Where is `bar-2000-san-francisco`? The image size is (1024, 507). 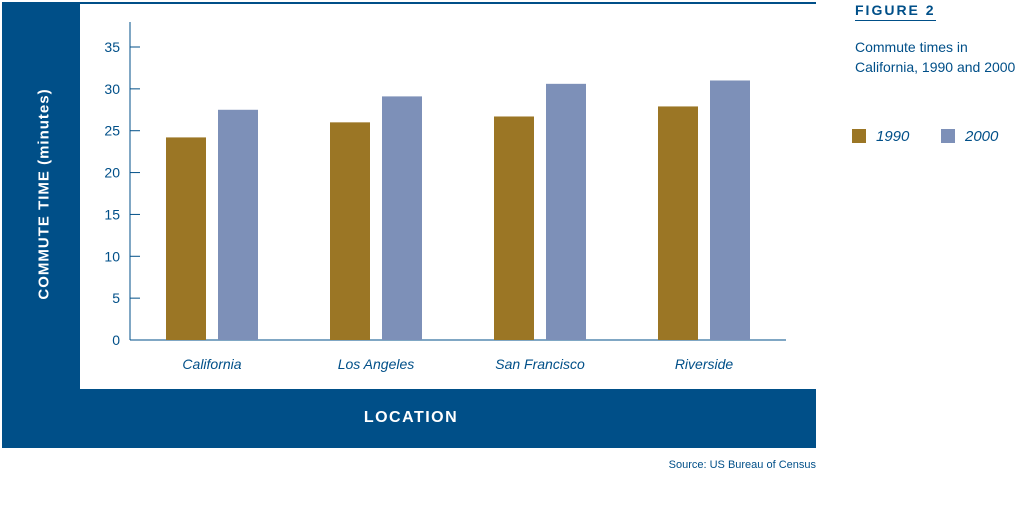
bar-2000-san-francisco is located at coordinates (566, 211).